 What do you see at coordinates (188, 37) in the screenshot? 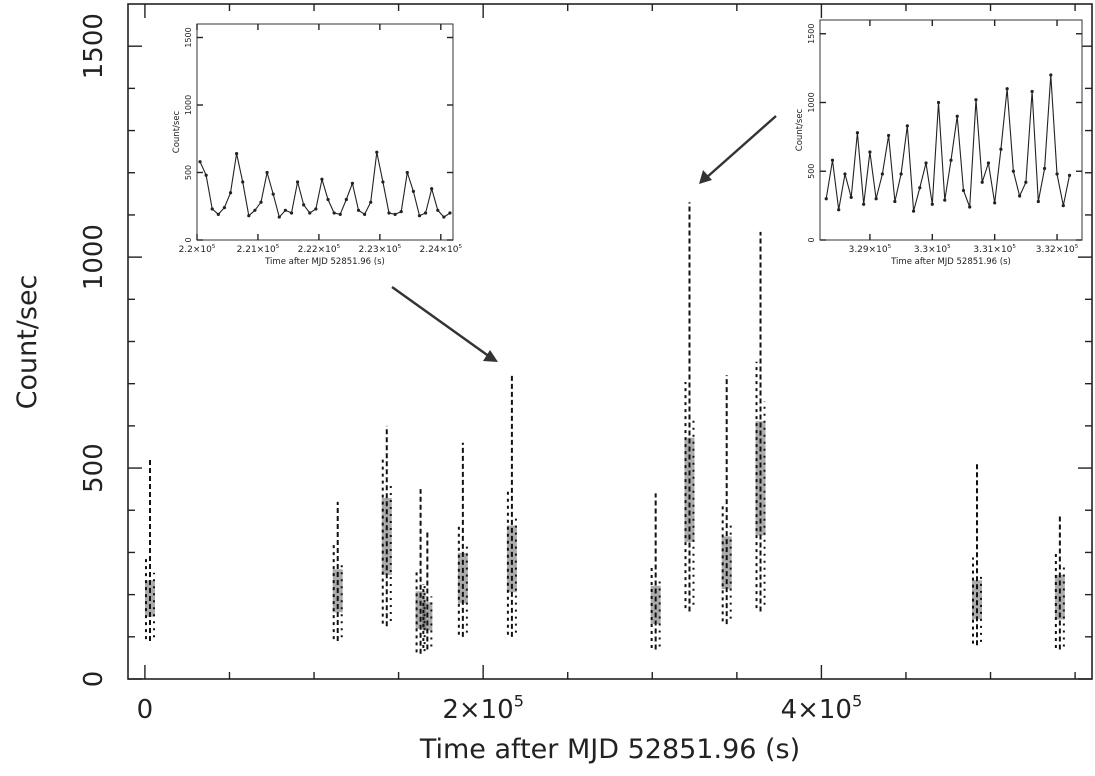
I see `inset-y-tick-label: 1500` at bounding box center [188, 37].